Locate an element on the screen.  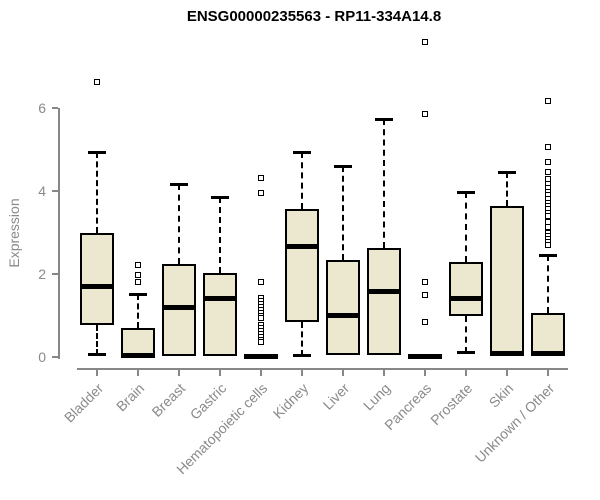
y-tick-label: 4 is located at coordinates (42, 191).